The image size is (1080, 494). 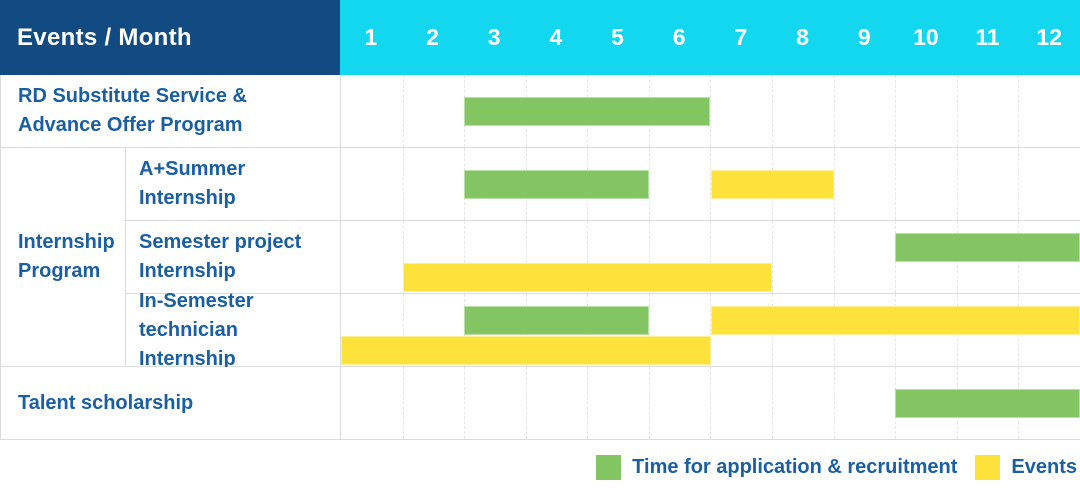 What do you see at coordinates (196, 300) in the screenshot?
I see `row-label-line: In-Semester` at bounding box center [196, 300].